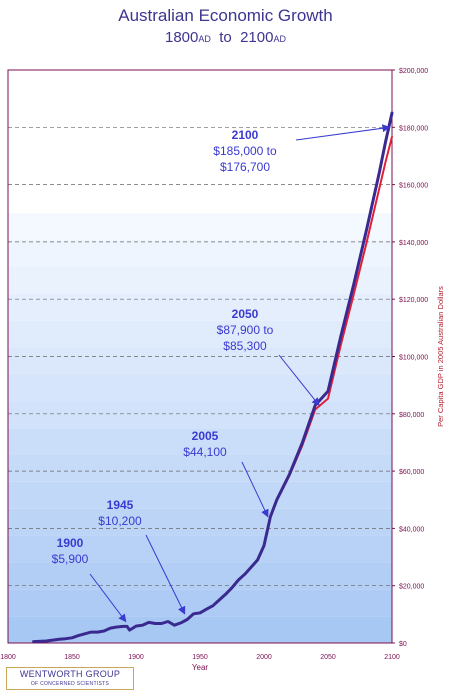  What do you see at coordinates (245, 135) in the screenshot?
I see `annotation-year: 2100` at bounding box center [245, 135].